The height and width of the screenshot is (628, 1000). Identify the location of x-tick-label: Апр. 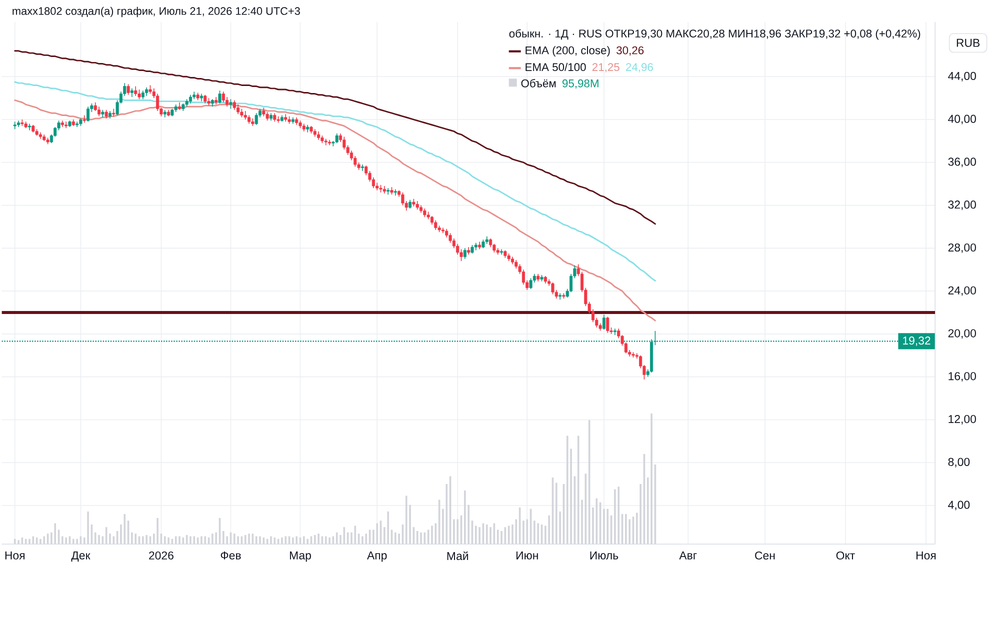
(377, 556).